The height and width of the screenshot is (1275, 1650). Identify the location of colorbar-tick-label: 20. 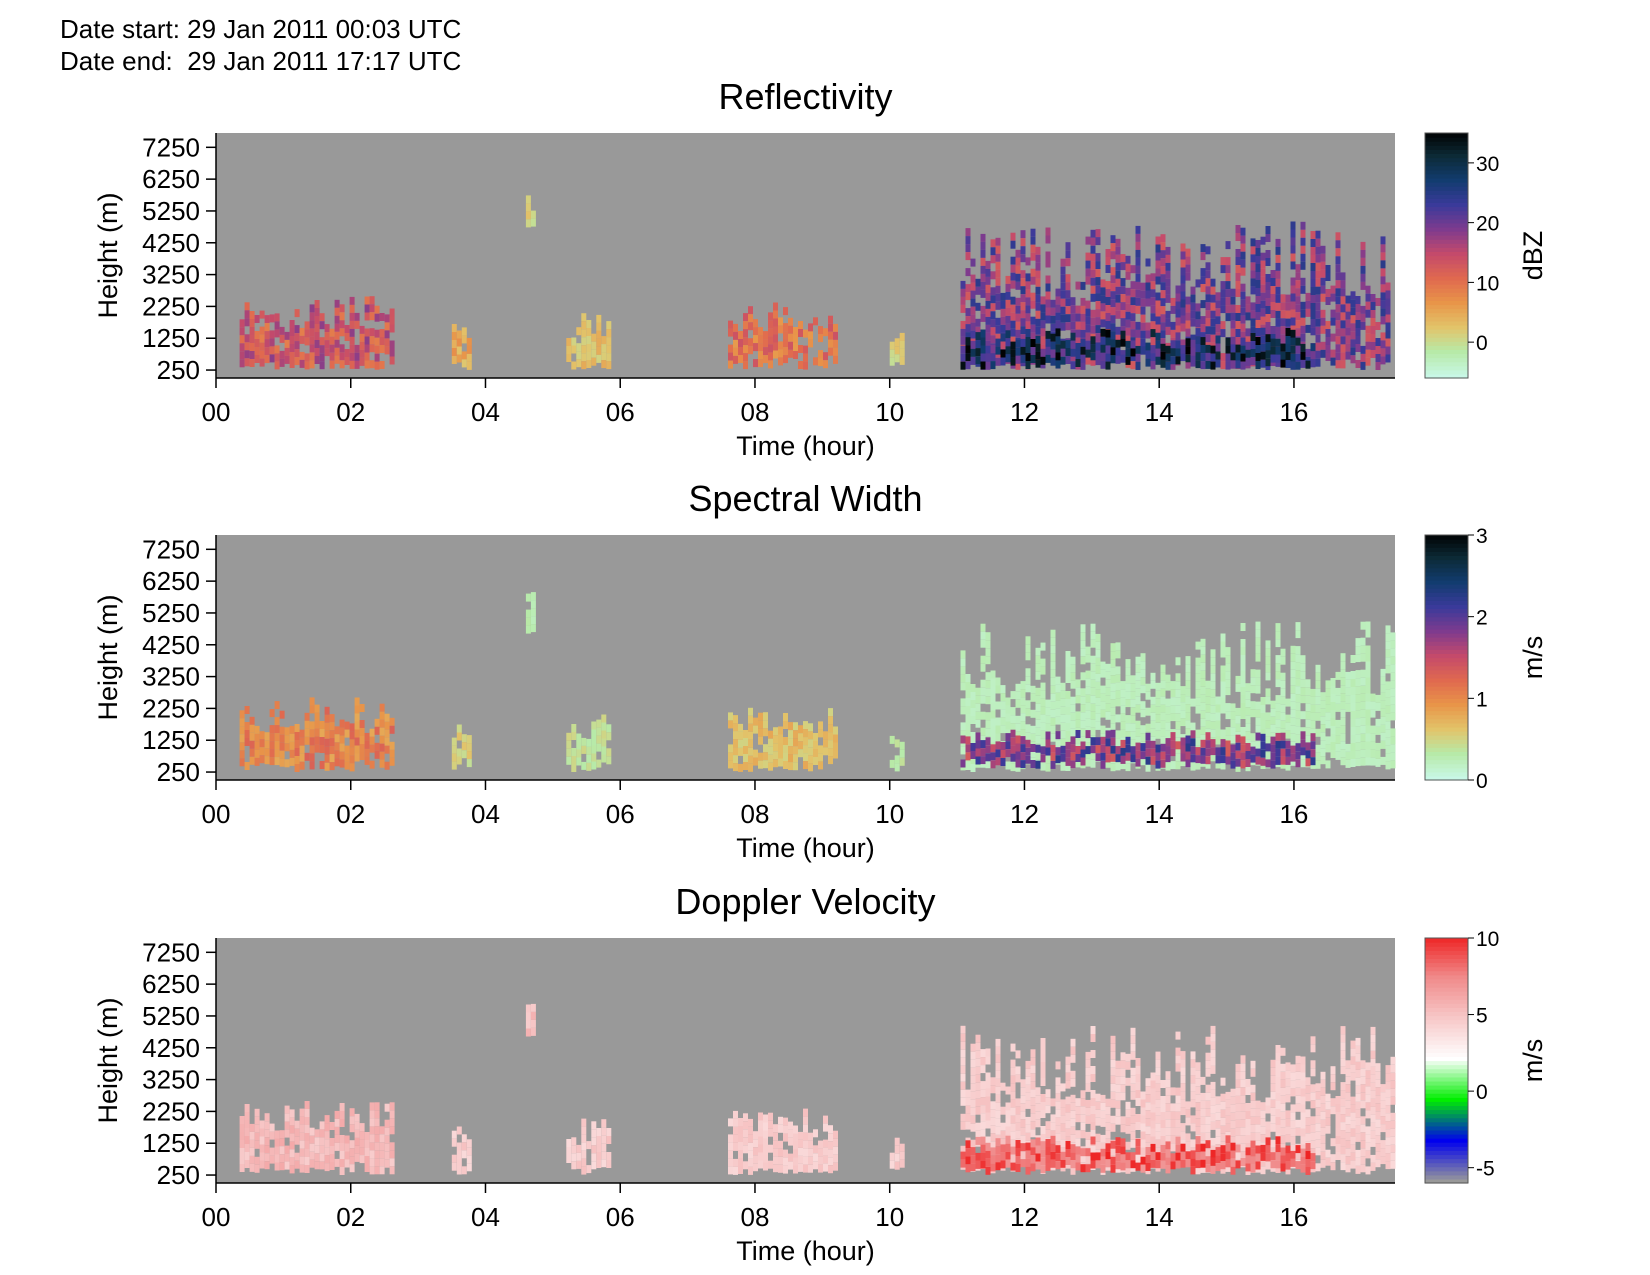
(1487, 224).